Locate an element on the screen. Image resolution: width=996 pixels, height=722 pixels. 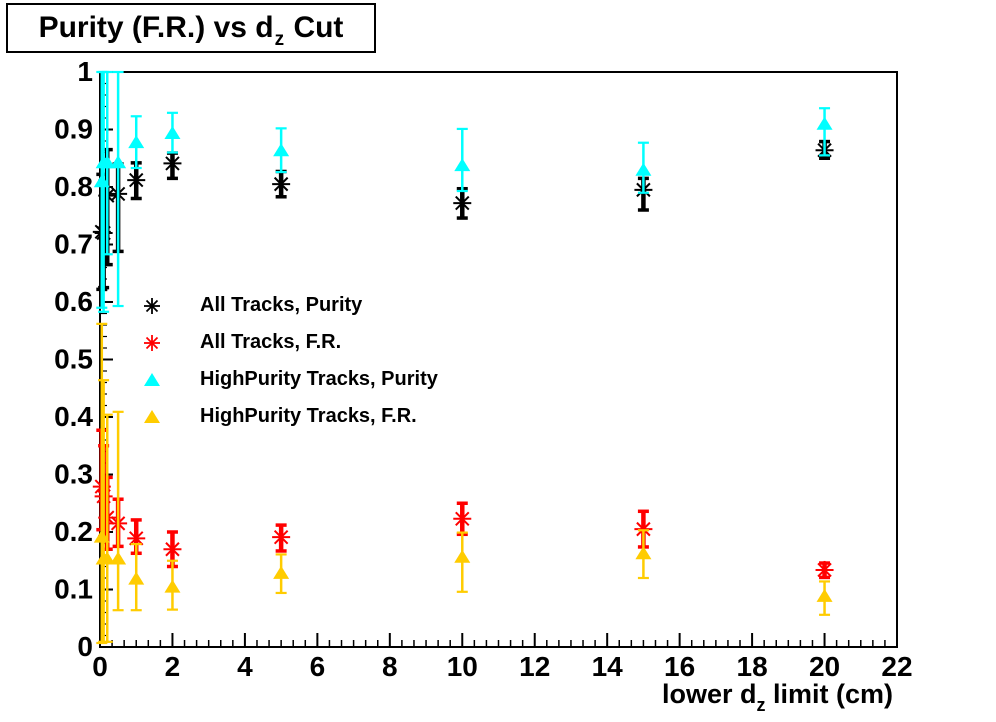
legend-label: HighPurity Tracks, F.R. is located at coordinates (308, 416).